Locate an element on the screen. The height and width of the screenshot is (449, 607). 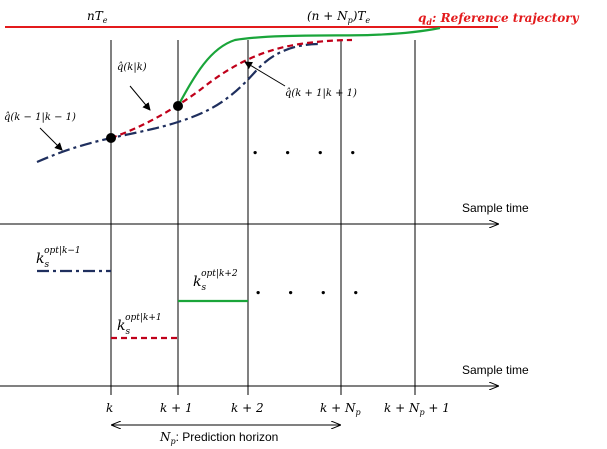
upper-axis-label: Sample time is located at coordinates (495, 208).